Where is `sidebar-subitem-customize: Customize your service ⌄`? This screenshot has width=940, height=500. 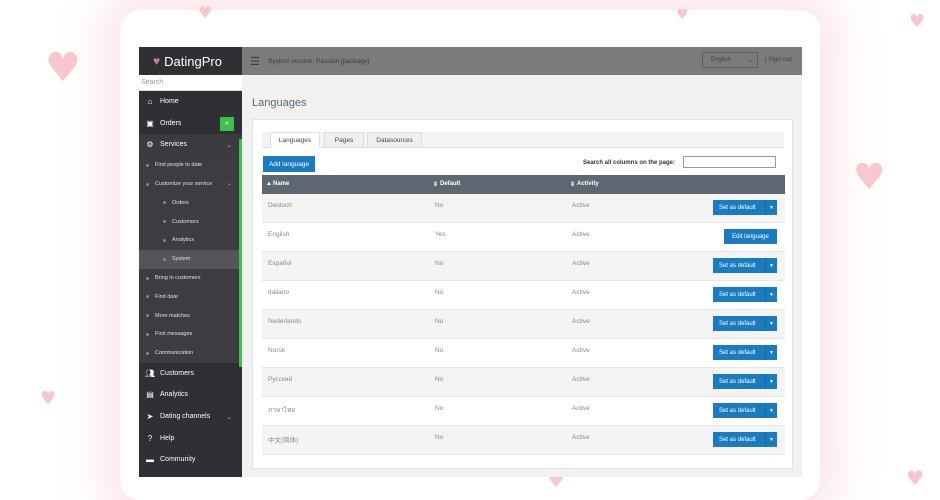 sidebar-subitem-customize: Customize your service ⌄ is located at coordinates (190, 184).